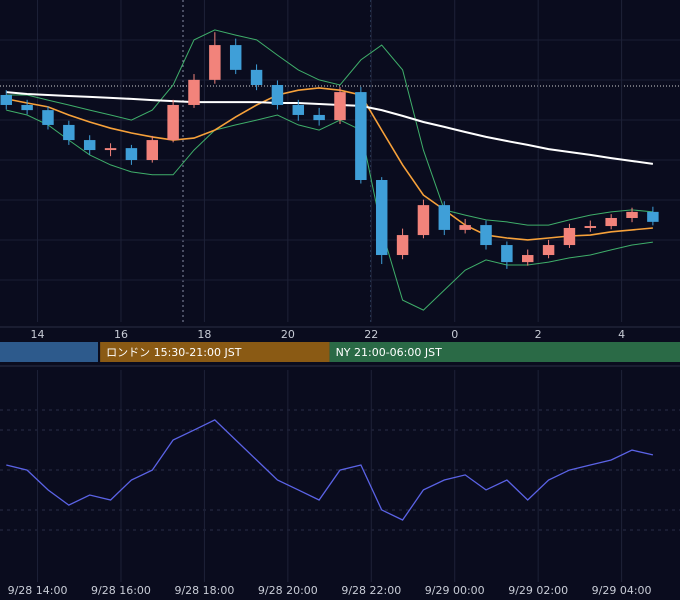 The width and height of the screenshot is (680, 600). Describe the element at coordinates (538, 590) in the screenshot. I see `x-tick-label: 9/29 02:00` at that location.